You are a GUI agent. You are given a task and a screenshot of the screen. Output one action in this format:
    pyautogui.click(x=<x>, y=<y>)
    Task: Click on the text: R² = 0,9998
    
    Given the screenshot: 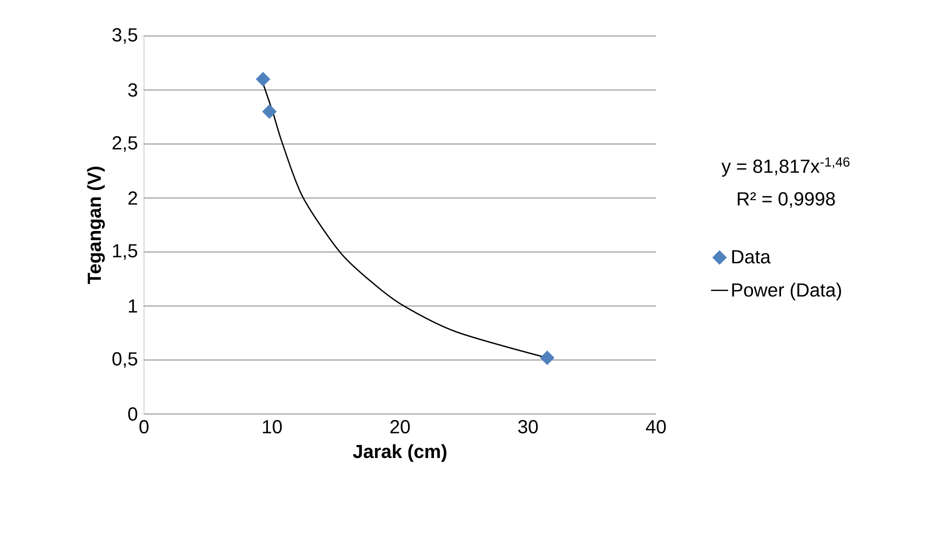 What is the action you would take?
    pyautogui.click(x=786, y=200)
    